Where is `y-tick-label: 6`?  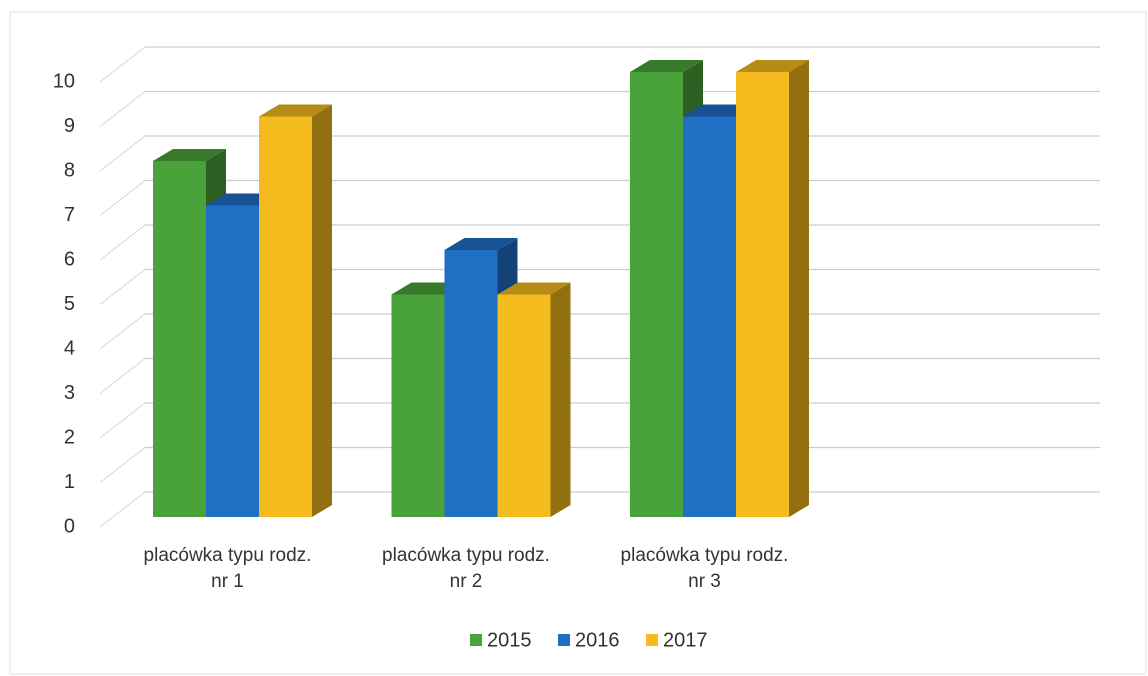 y-tick-label: 6 is located at coordinates (69, 259).